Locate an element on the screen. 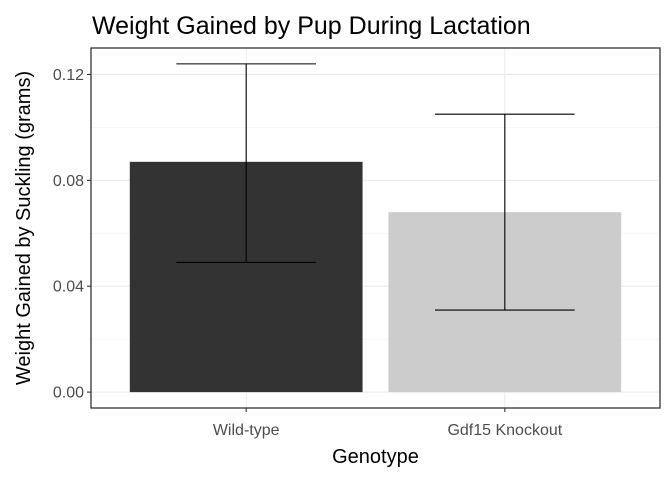  error-bar-gdf15-knockout is located at coordinates (504, 212).